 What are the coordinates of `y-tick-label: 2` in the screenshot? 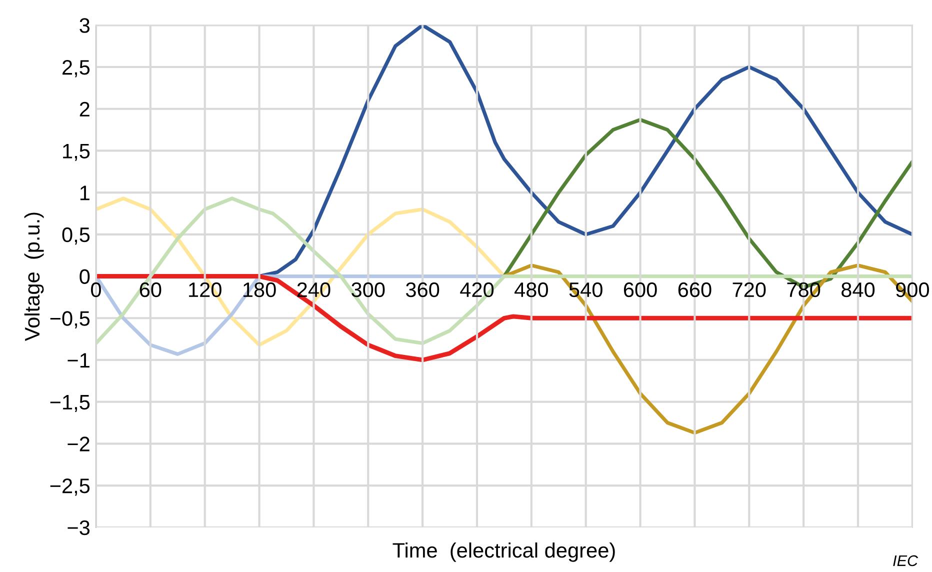 It's located at (85, 109).